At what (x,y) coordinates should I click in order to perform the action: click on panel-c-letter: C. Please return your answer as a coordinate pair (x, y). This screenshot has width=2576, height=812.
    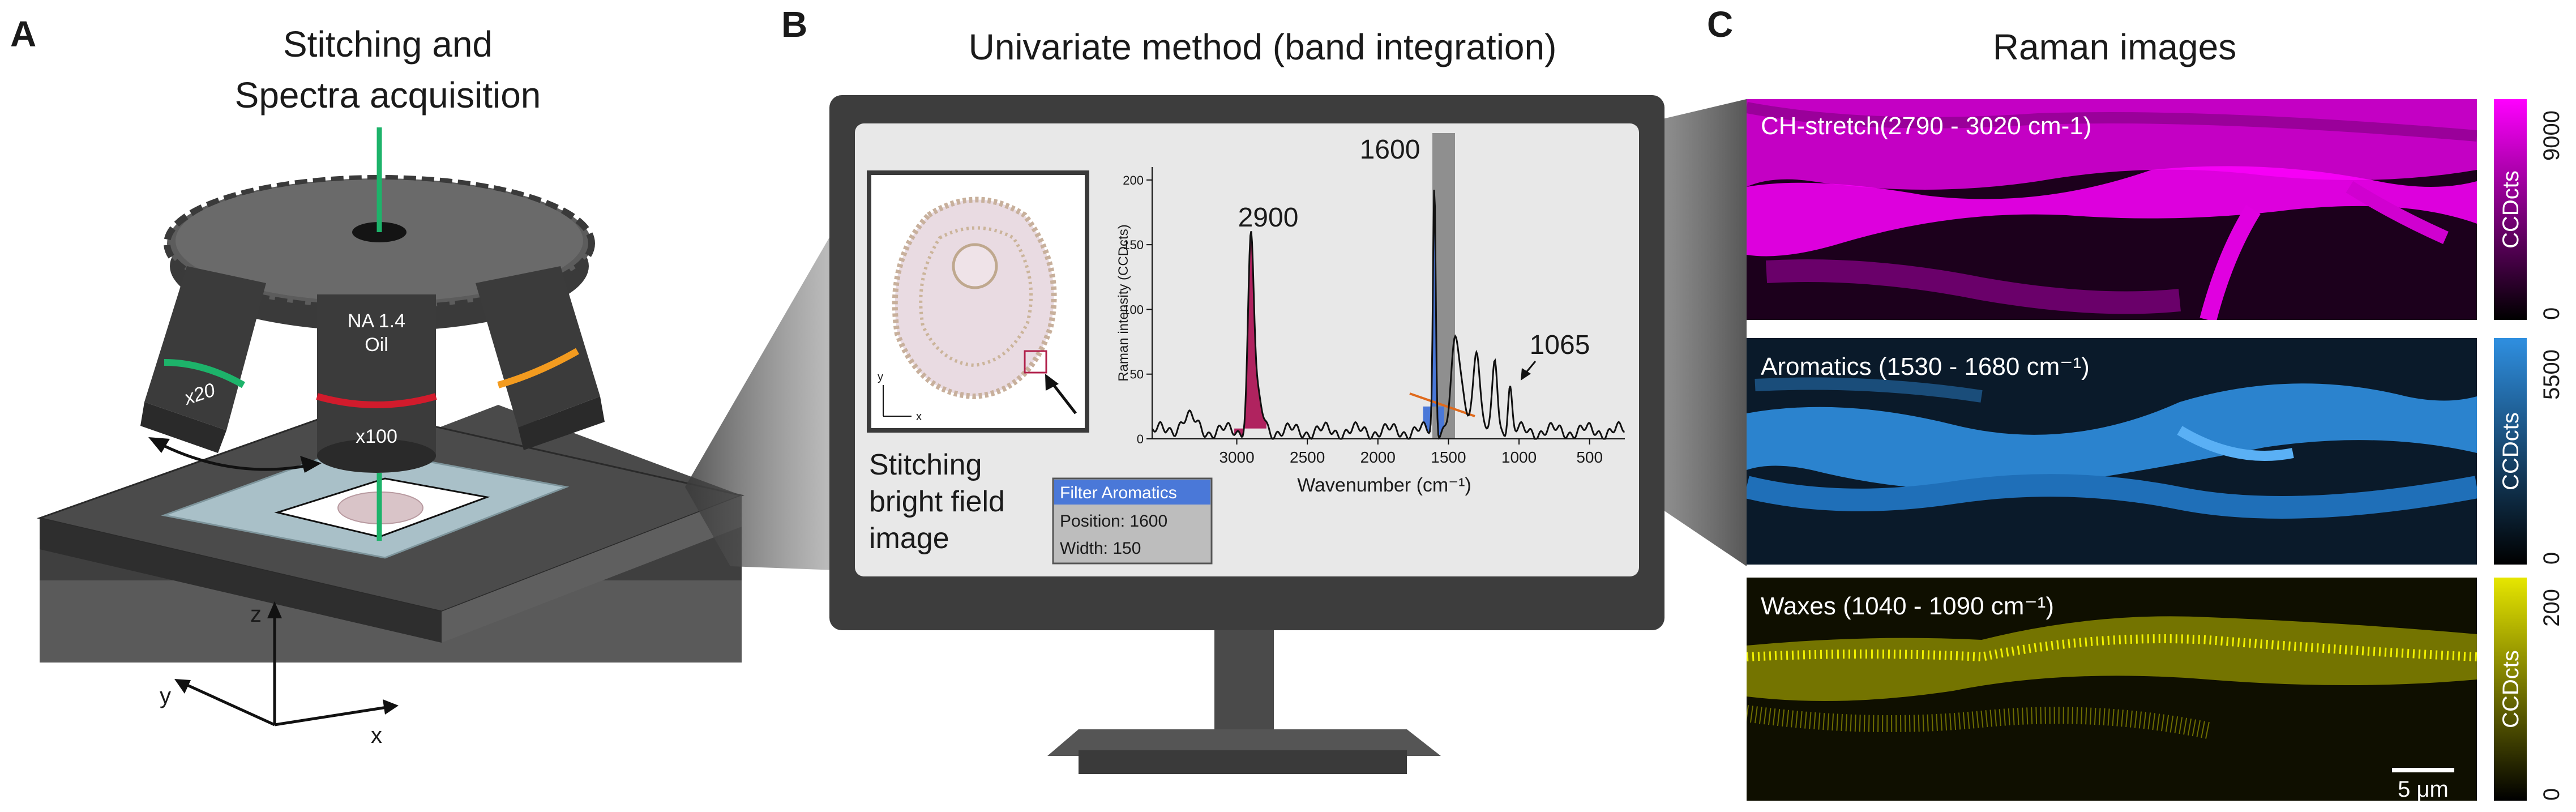
    Looking at the image, I should click on (1720, 24).